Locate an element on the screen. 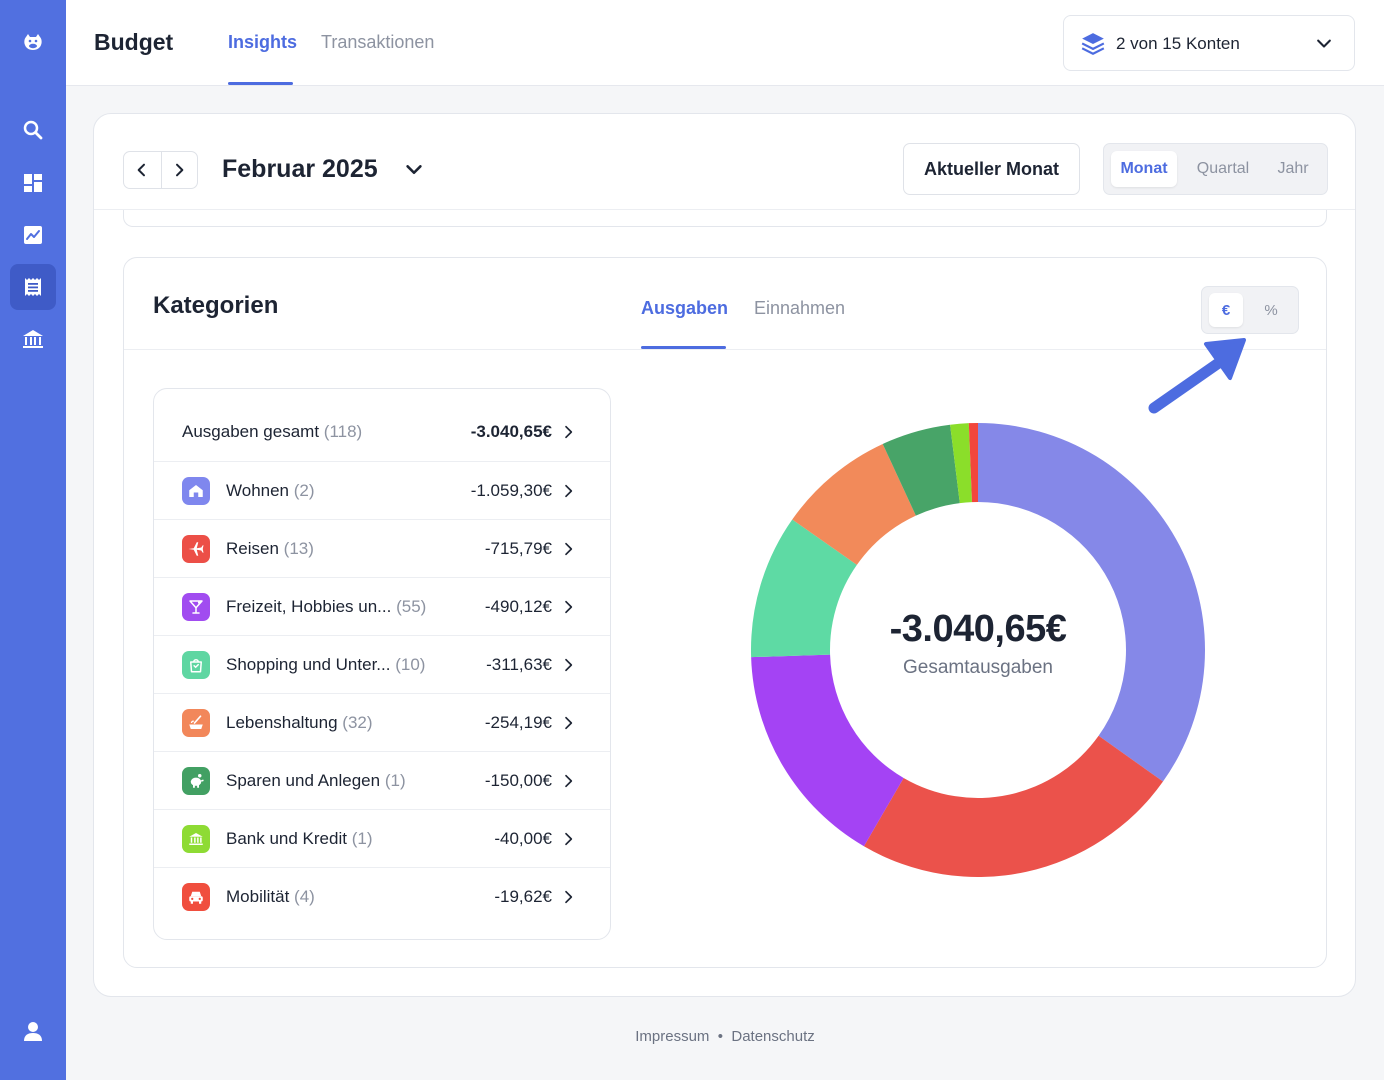 The height and width of the screenshot is (1080, 1384). total-row: Ausgaben gesamt (118) -3.040,65€ is located at coordinates (382, 432).